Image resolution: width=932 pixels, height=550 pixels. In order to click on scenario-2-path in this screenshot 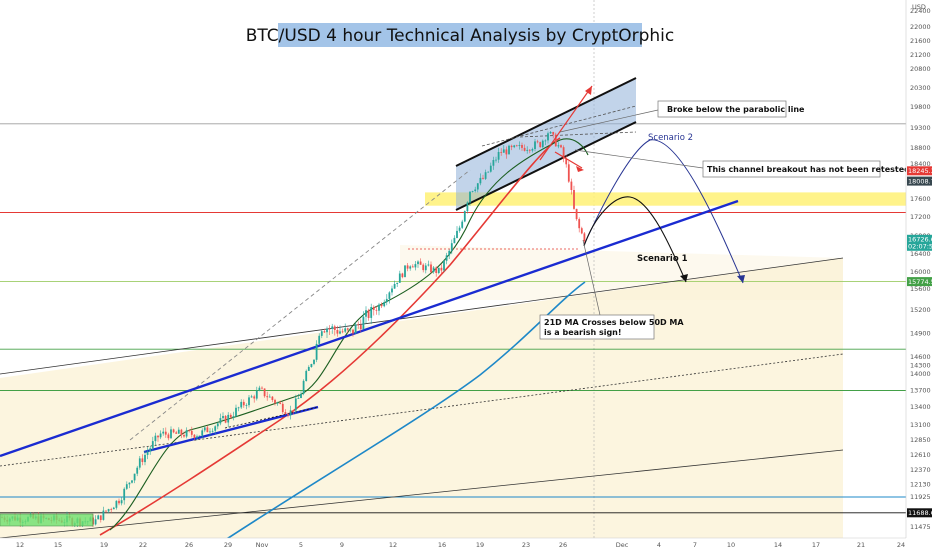, I will do `click(663, 211)`.